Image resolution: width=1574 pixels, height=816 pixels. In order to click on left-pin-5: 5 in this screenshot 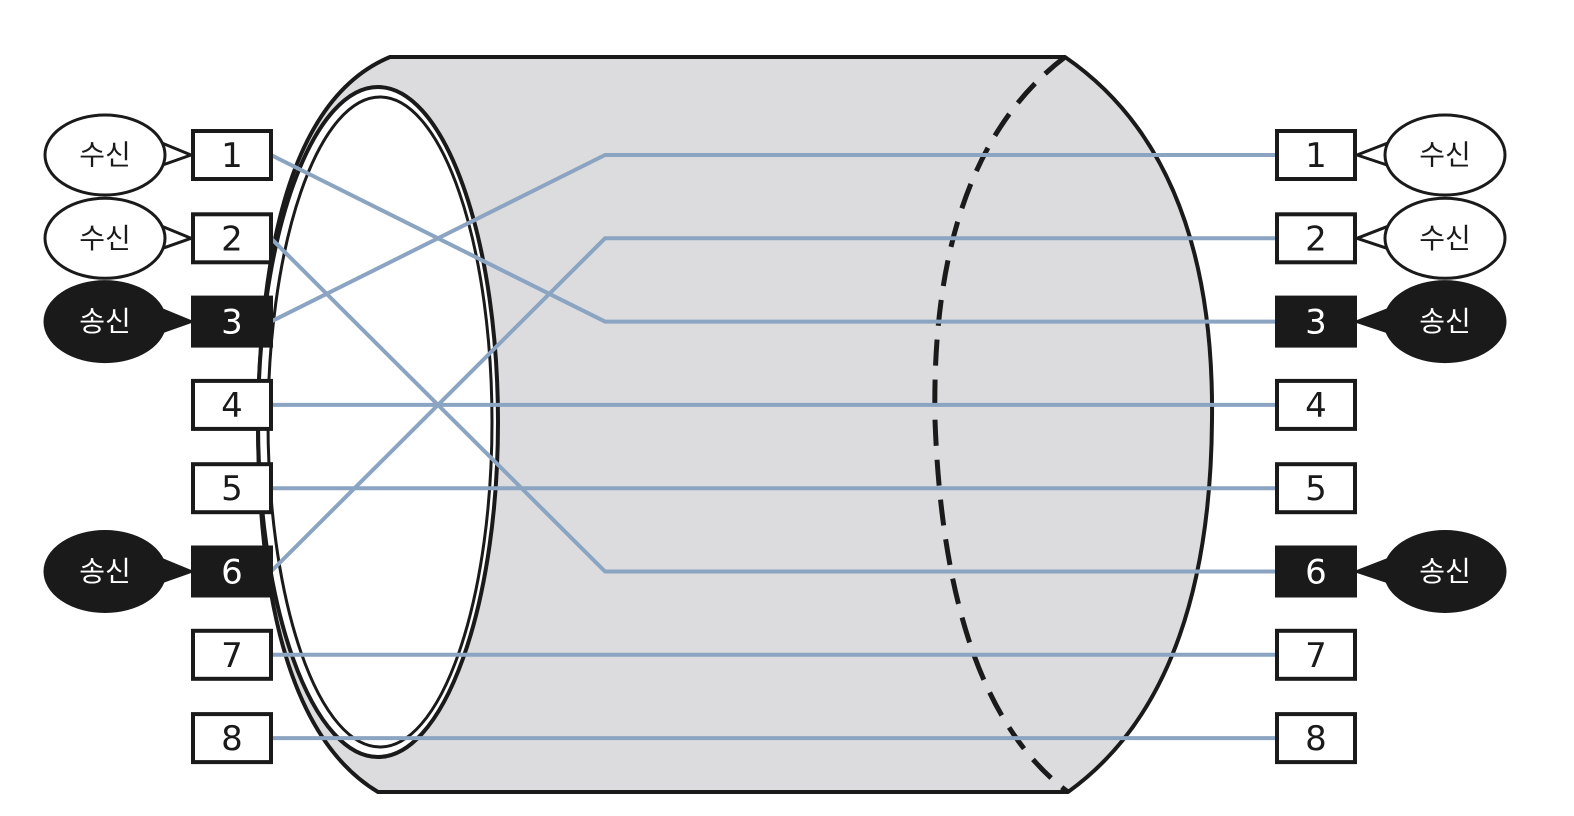, I will do `click(232, 488)`.